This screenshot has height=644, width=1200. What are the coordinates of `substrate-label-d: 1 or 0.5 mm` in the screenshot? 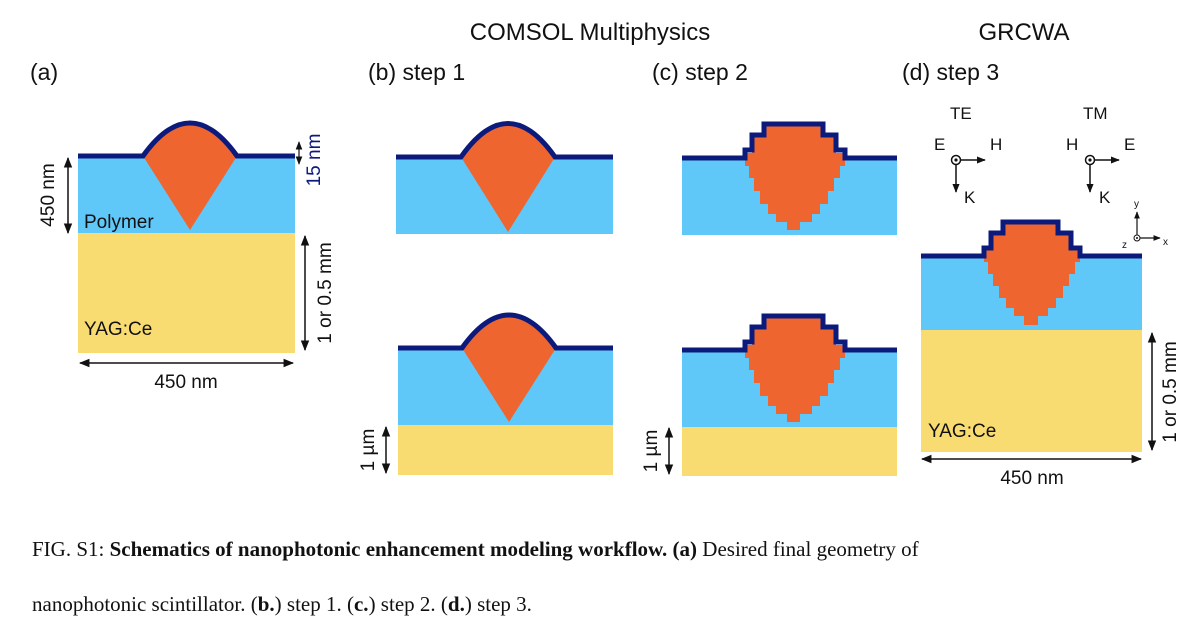 It's located at (1170, 391).